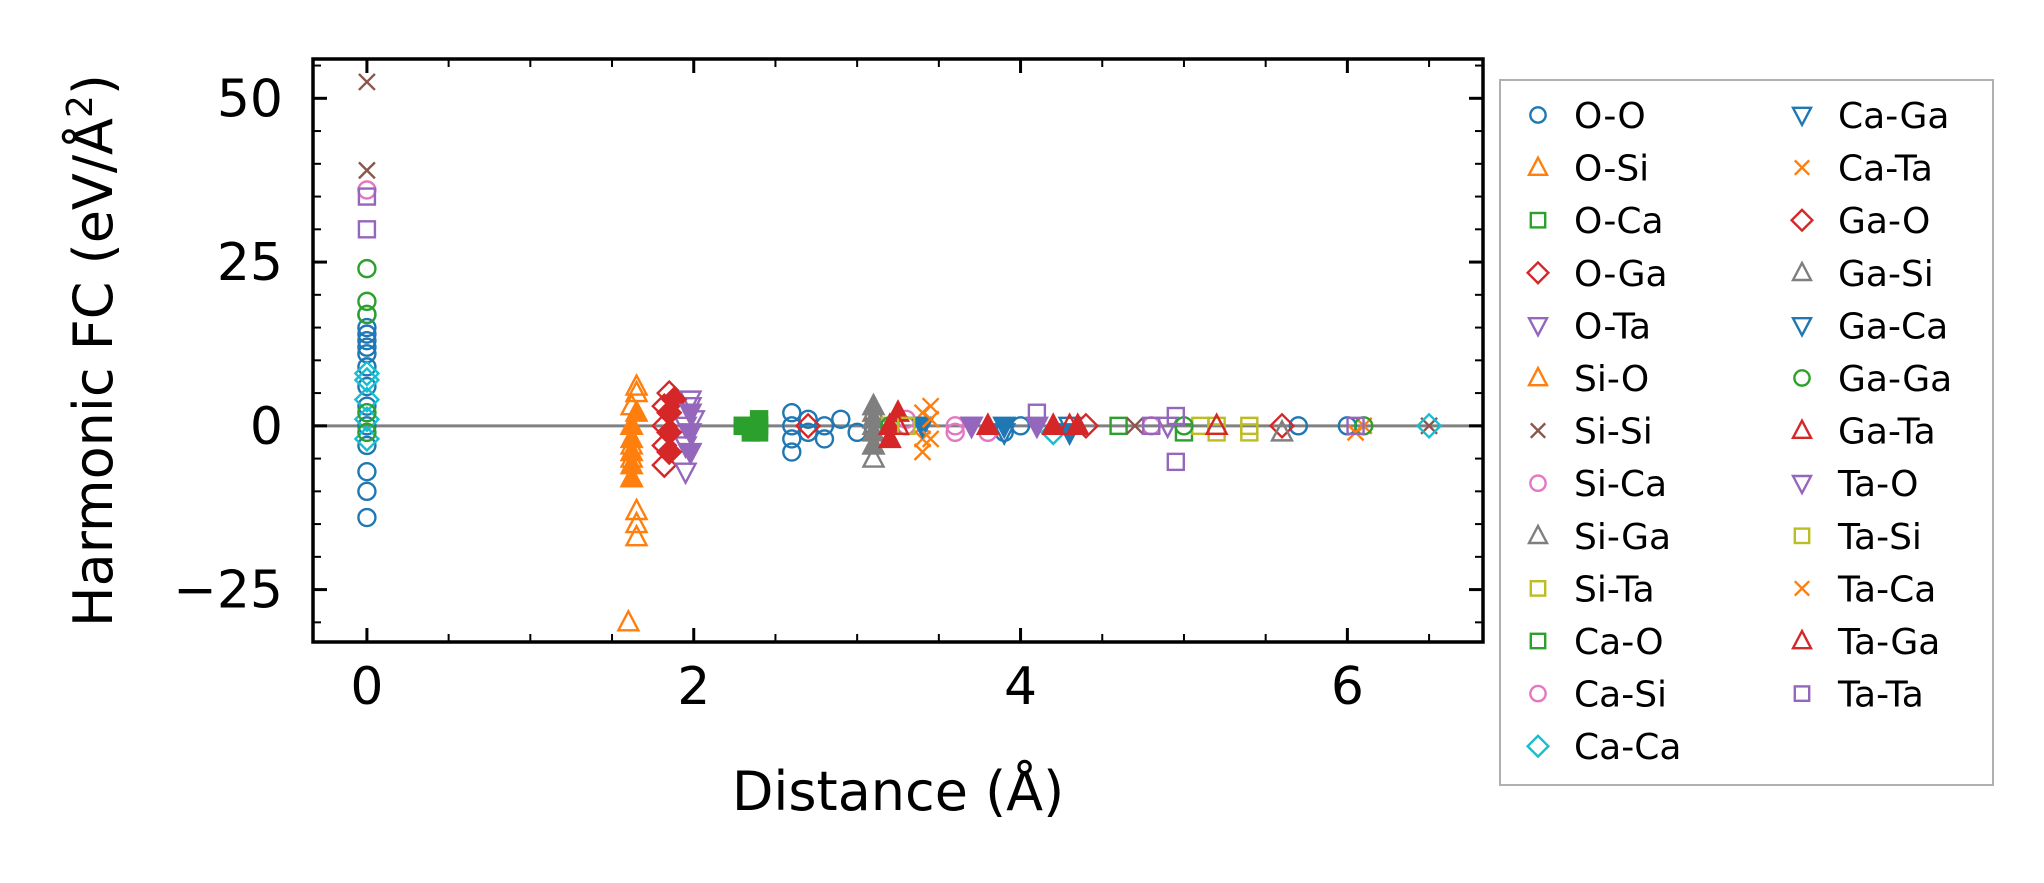 This screenshot has width=2044, height=883. I want to click on legend-label: Si-Si, so click(1613, 432).